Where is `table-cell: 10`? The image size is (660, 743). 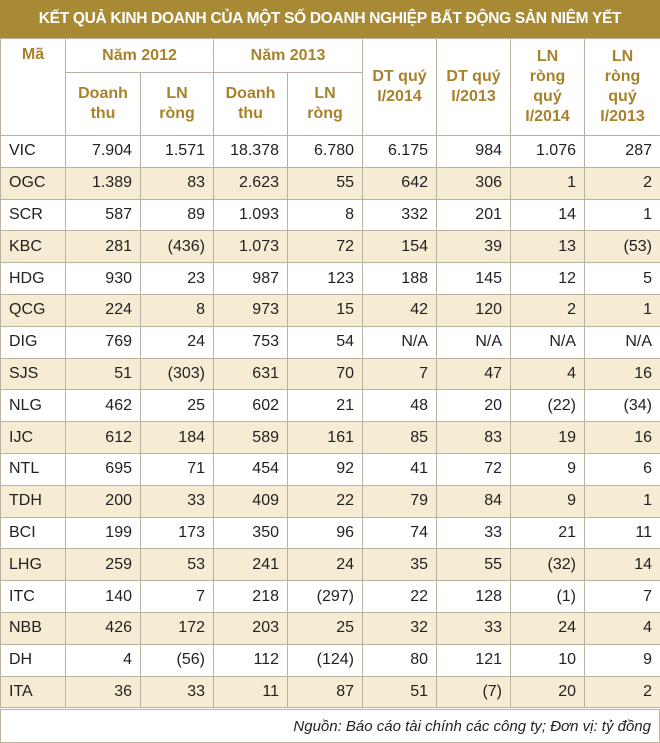 table-cell: 10 is located at coordinates (547, 660).